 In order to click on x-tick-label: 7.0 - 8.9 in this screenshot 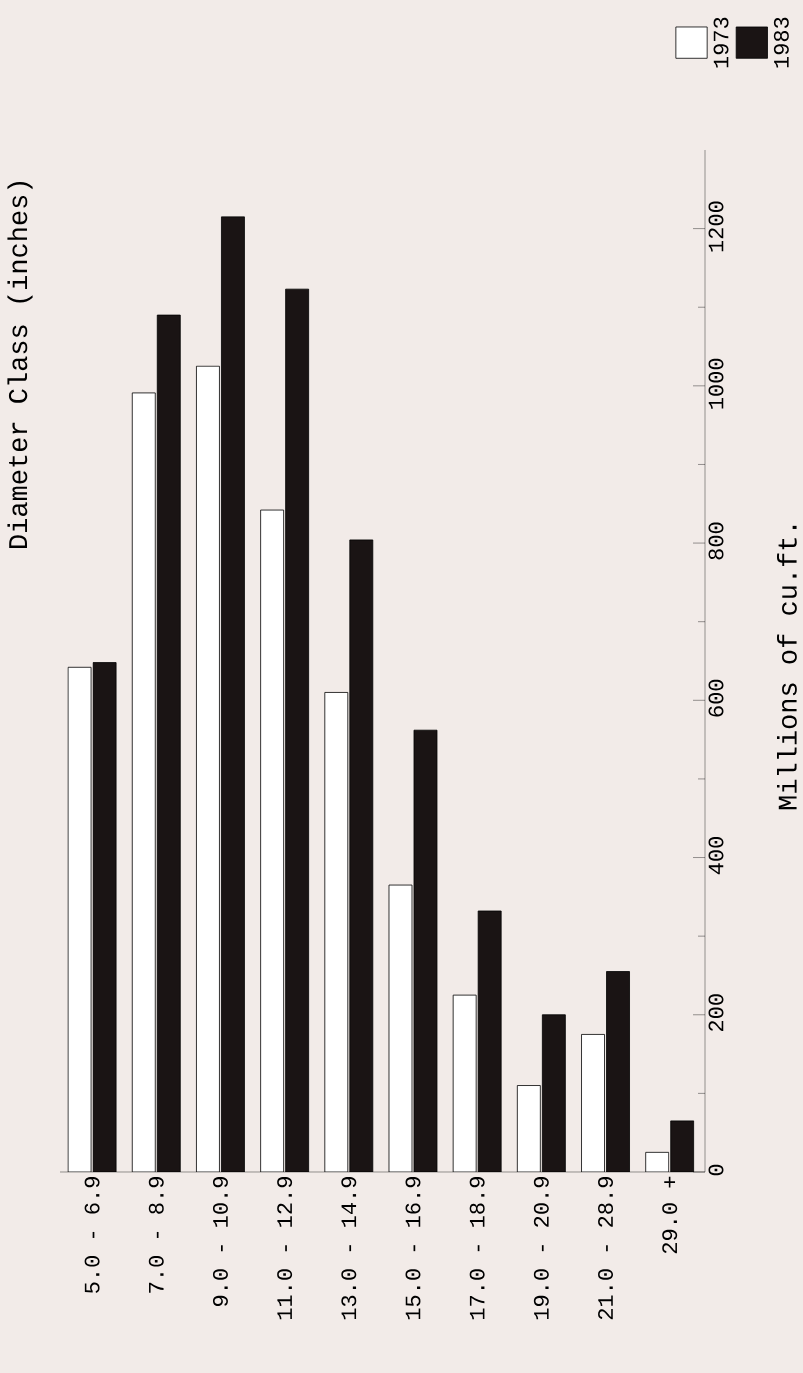, I will do `click(156, 1235)`.